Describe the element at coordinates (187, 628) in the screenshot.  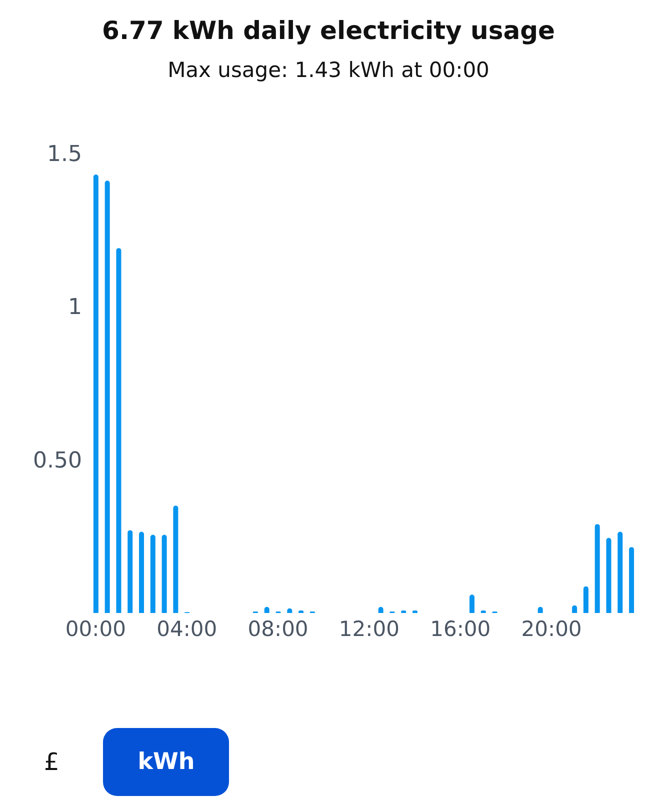
I see `x-tick-label: 04:00` at that location.